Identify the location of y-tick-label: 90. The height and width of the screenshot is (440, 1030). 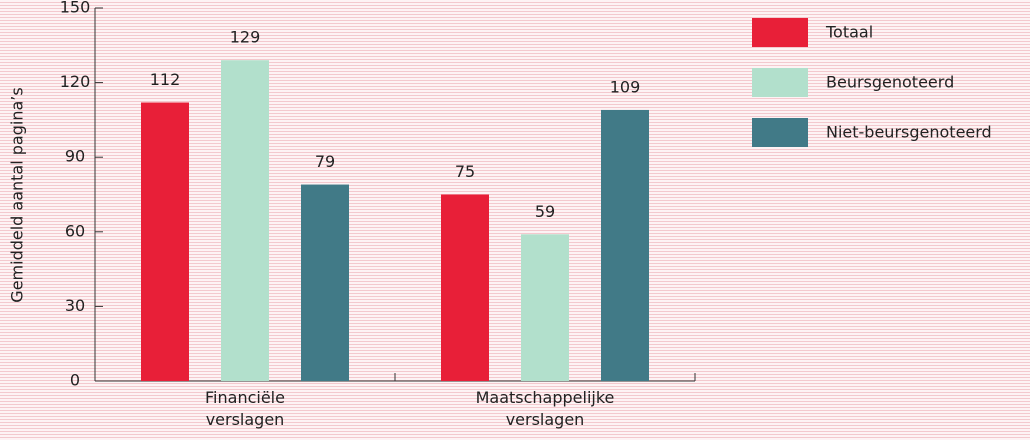
(75, 156).